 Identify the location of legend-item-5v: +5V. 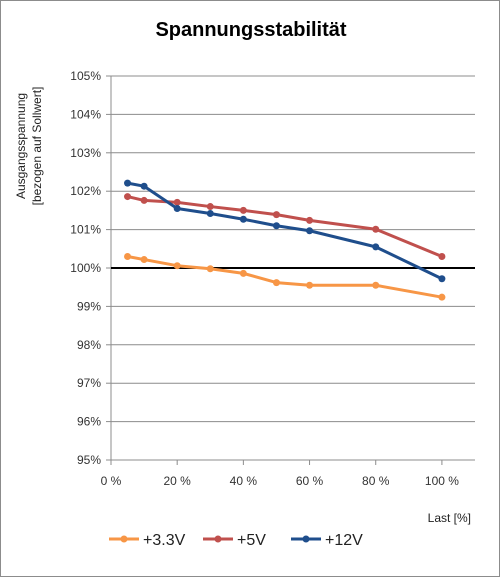
(234, 540).